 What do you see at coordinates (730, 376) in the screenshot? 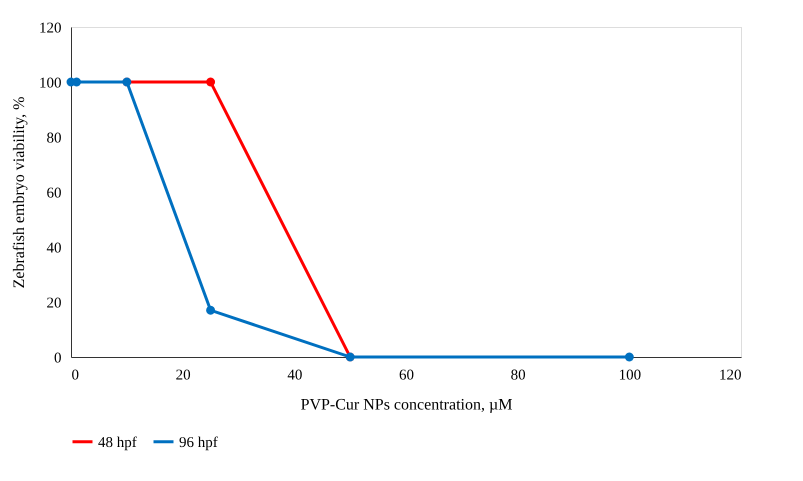
I see `x-tick-label: 120` at bounding box center [730, 376].